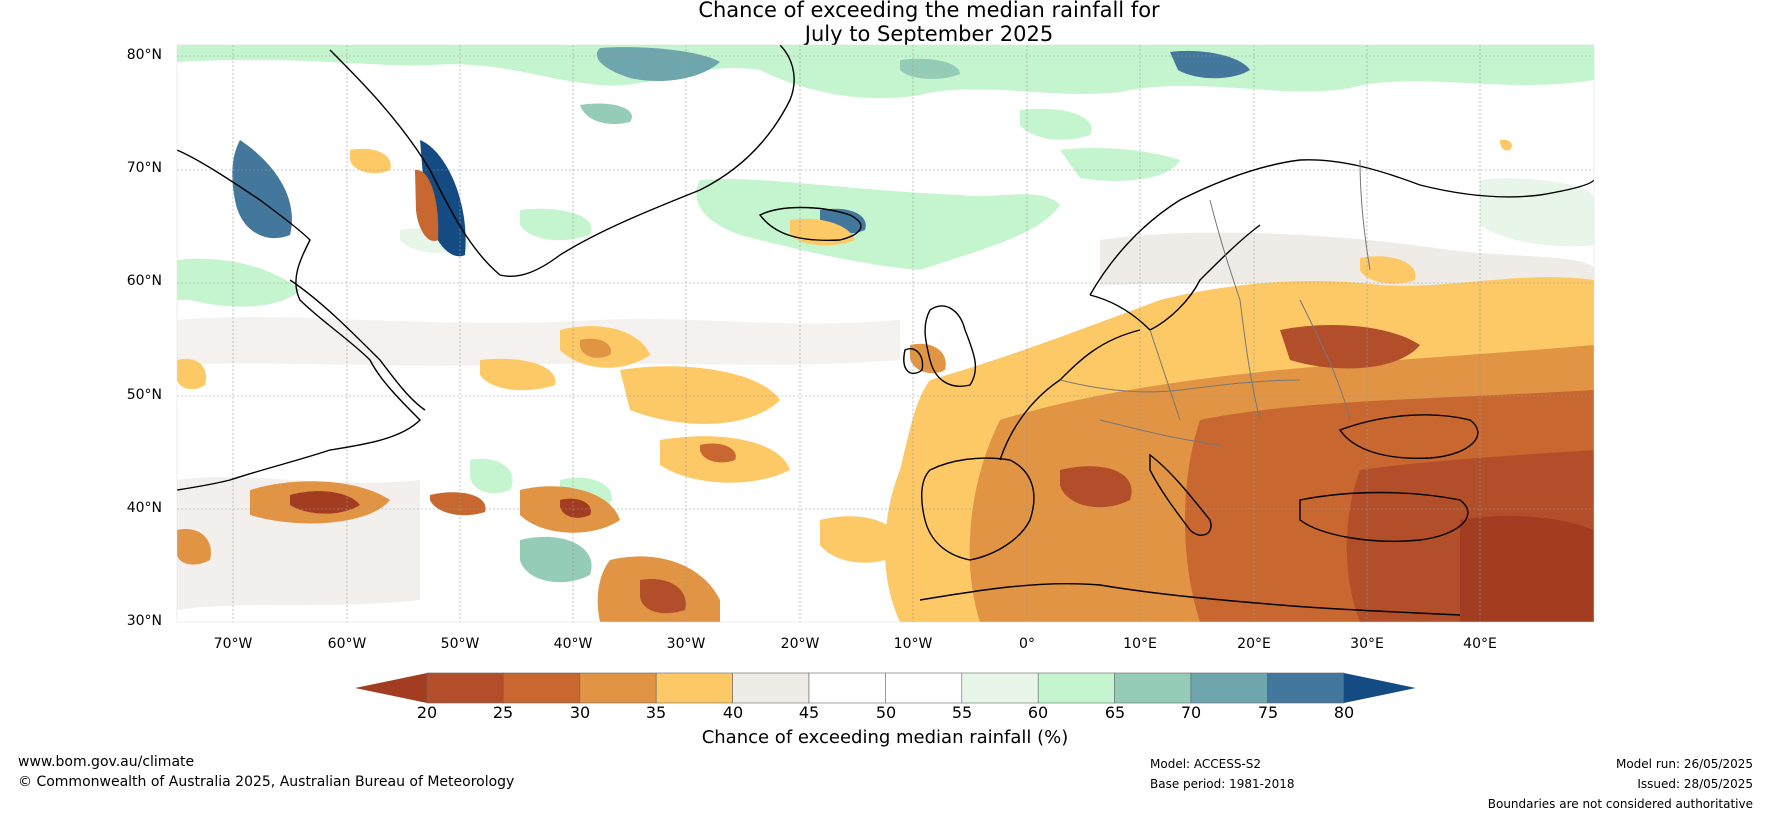  I want to click on coastline-greenland, so click(562, 161).